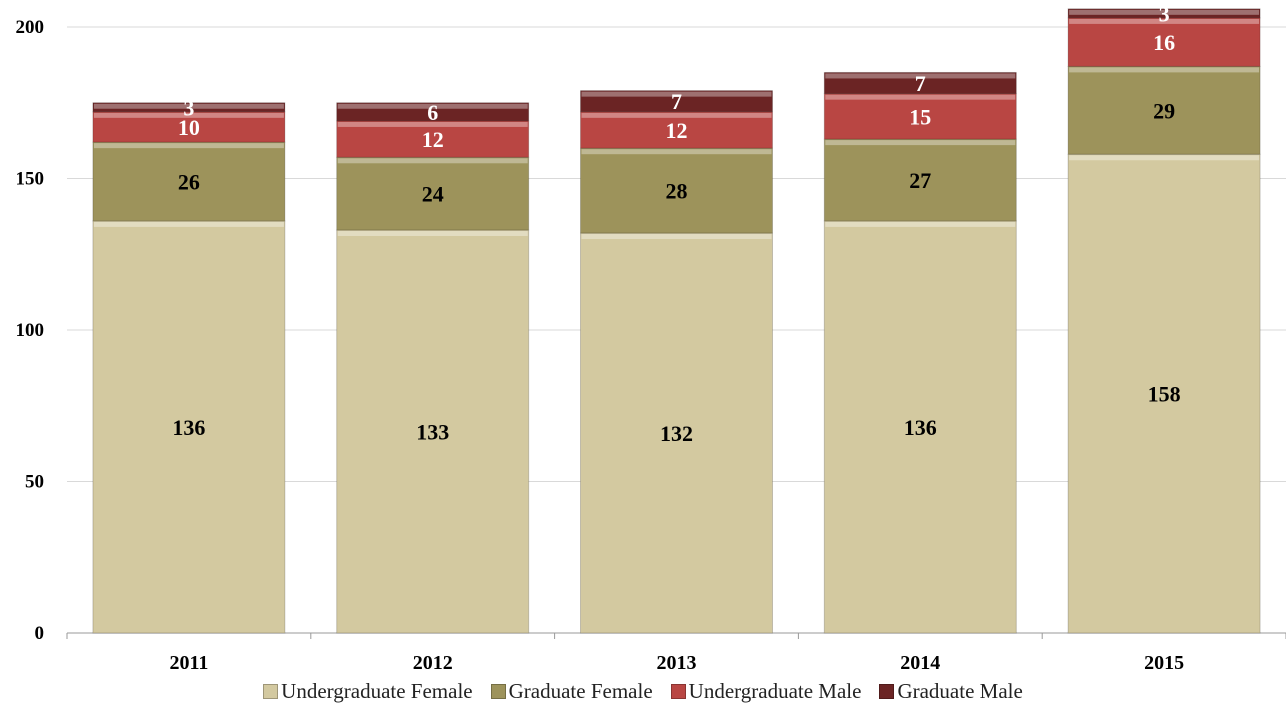  I want to click on data-label: 16, so click(1164, 42).